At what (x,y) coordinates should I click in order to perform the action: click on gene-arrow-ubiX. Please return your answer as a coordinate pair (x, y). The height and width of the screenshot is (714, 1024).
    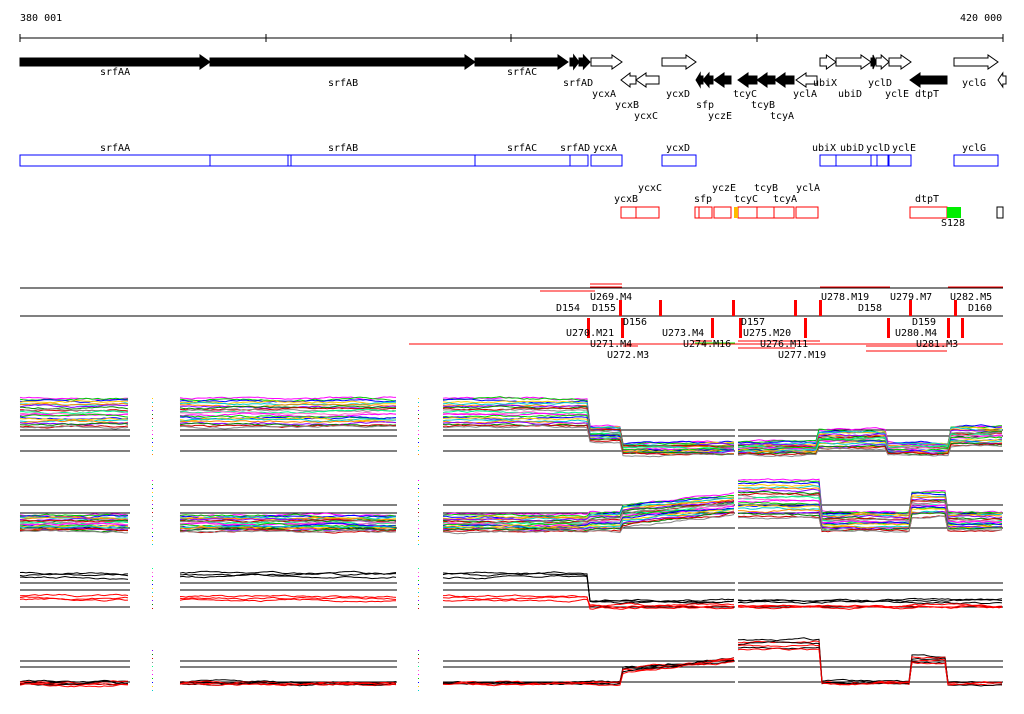
    Looking at the image, I should click on (828, 62).